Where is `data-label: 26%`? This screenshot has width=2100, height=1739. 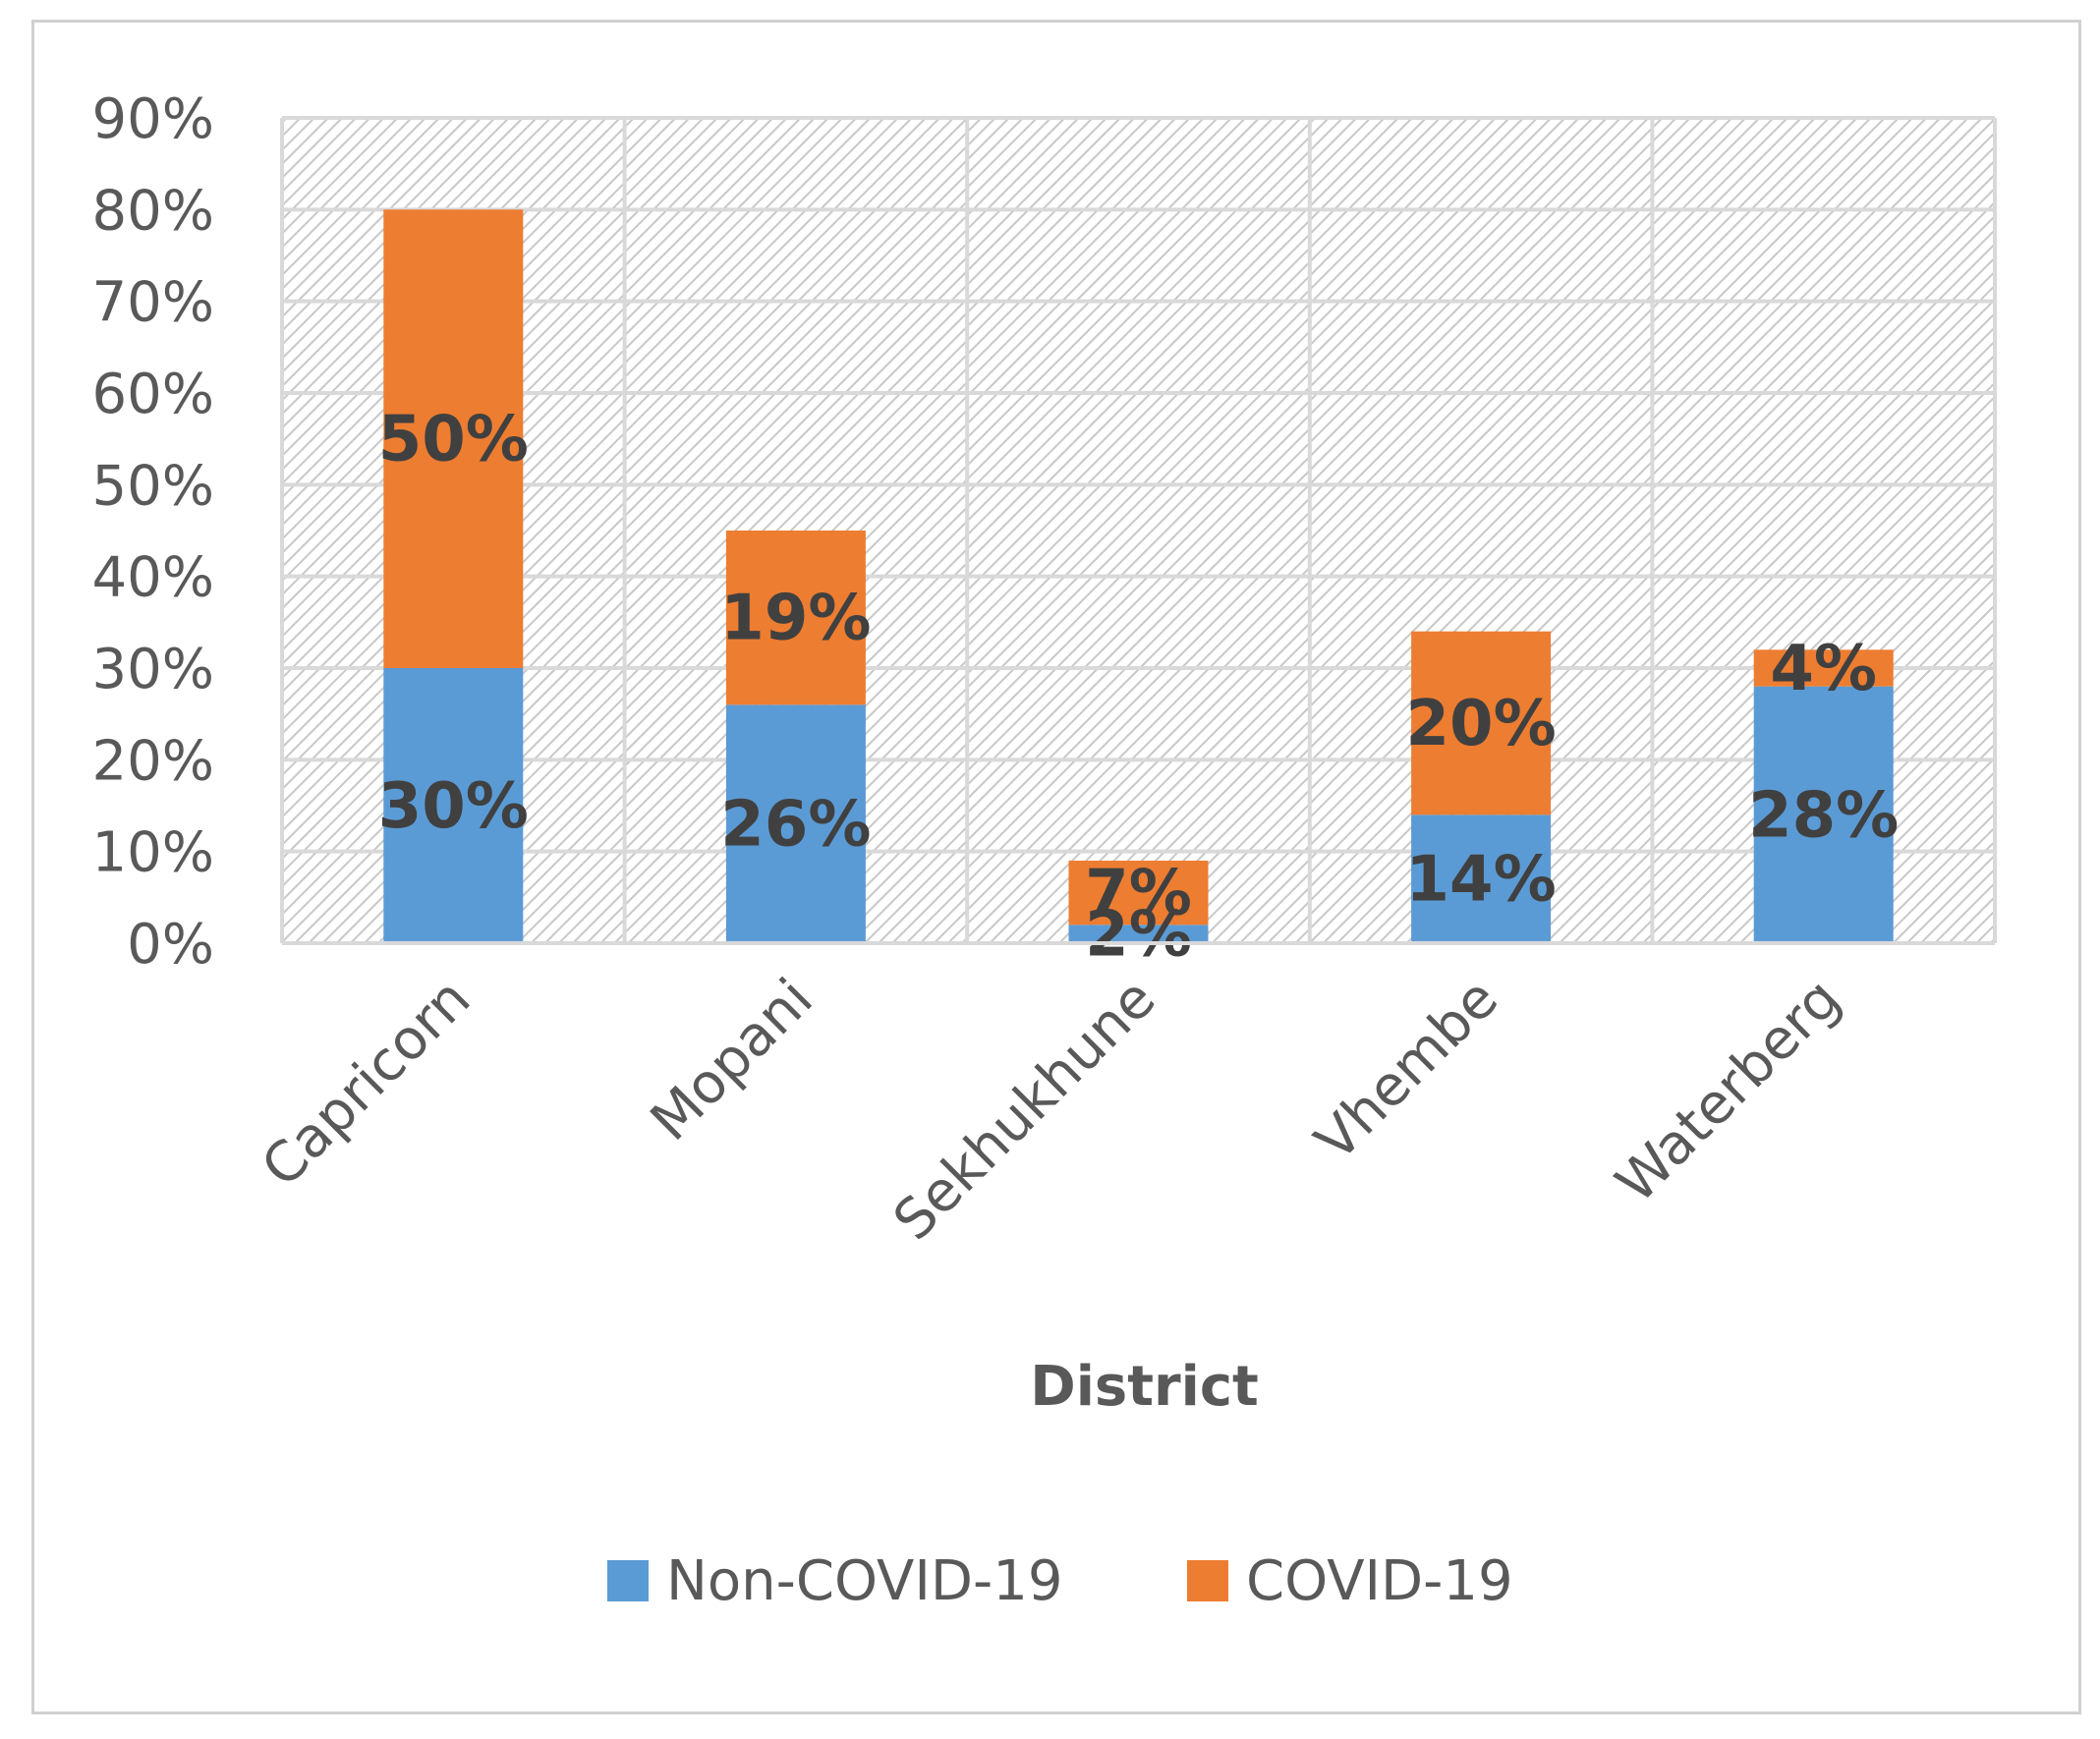 data-label: 26% is located at coordinates (795, 825).